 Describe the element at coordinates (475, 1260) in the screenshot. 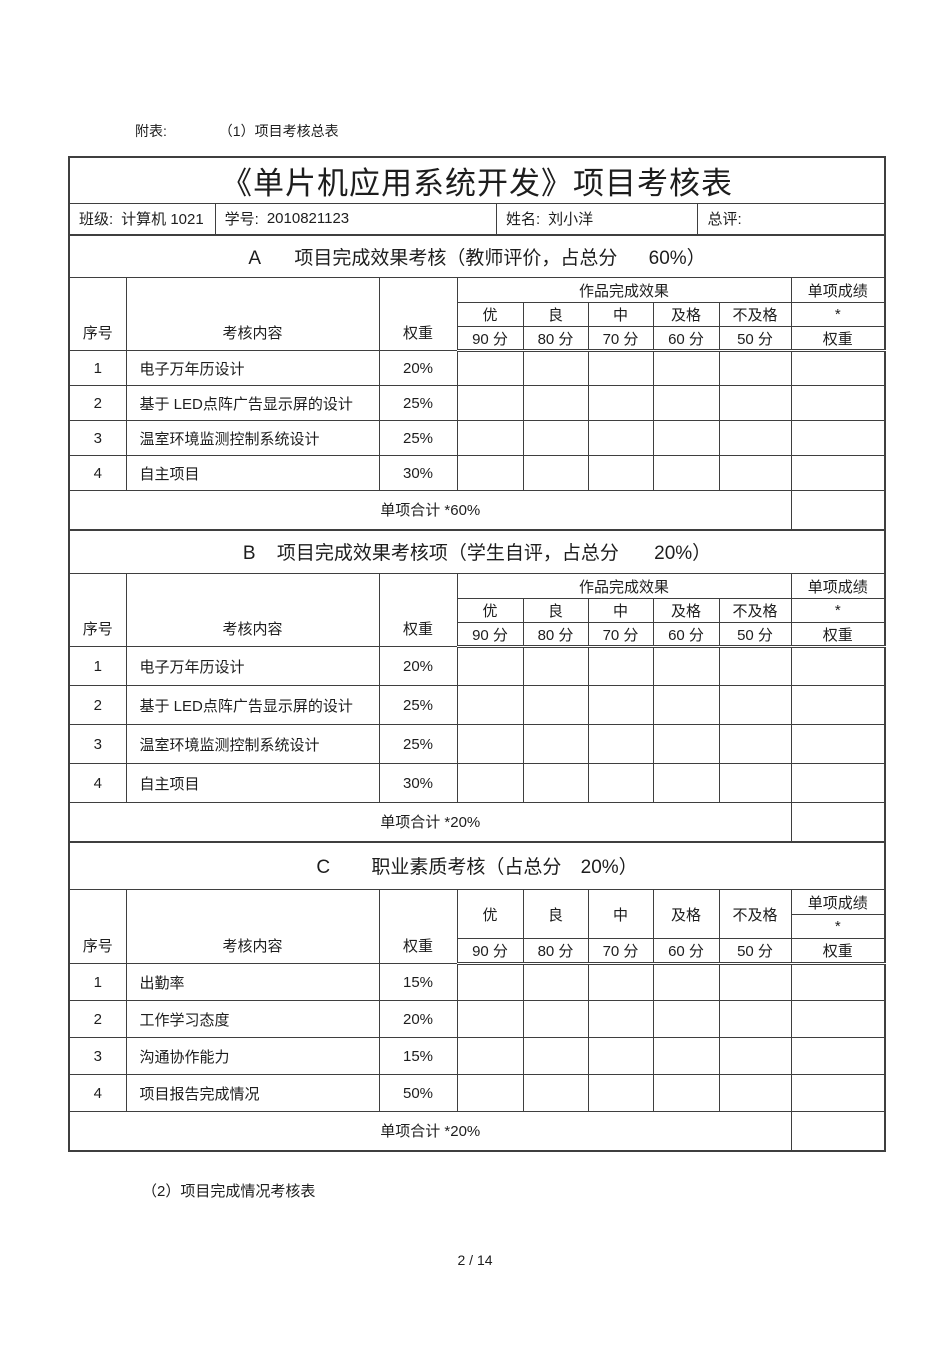

I see `page-number: 2 / 14` at that location.